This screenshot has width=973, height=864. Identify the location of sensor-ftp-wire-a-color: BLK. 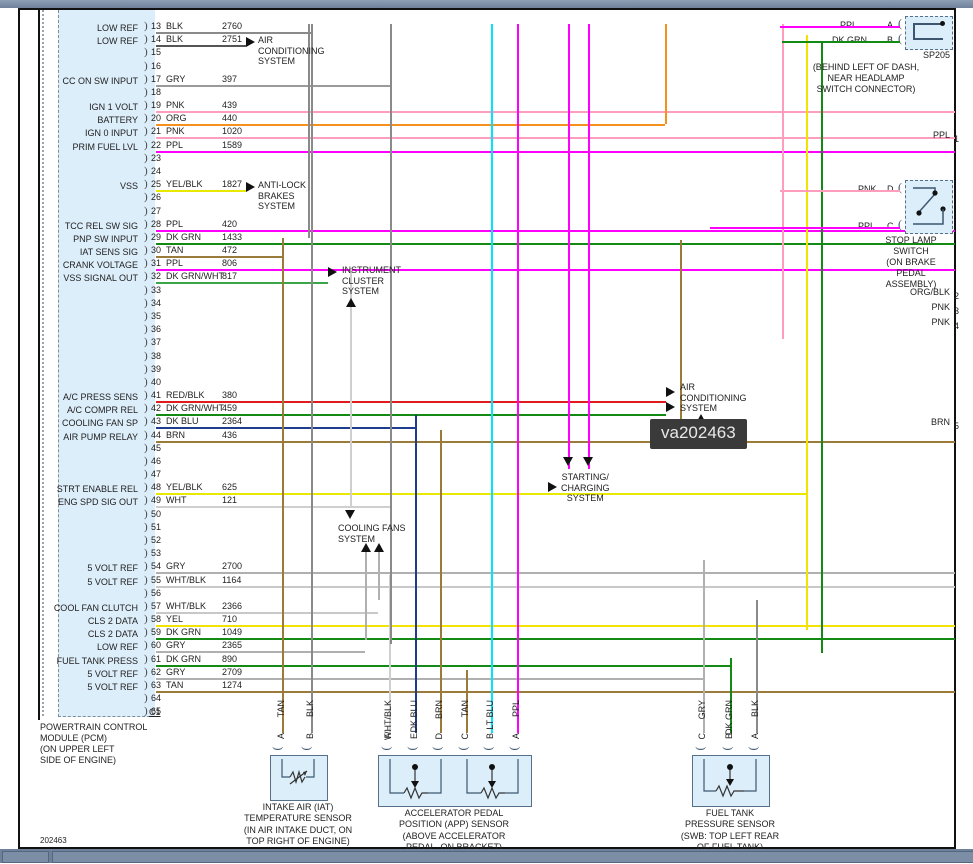
(755, 709).